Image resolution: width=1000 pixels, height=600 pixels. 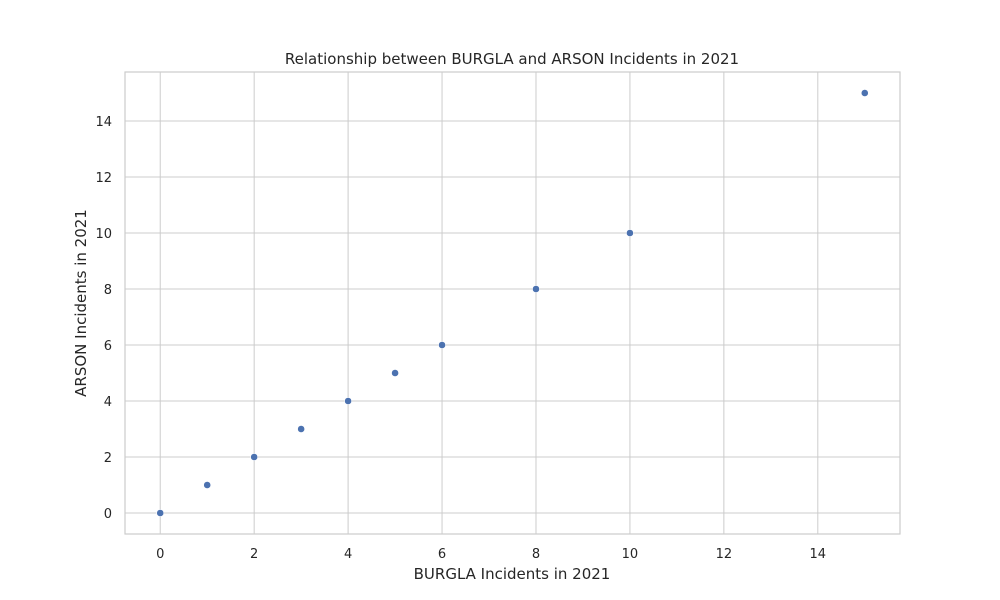 I want to click on y-tick-label: 14, so click(x=103, y=122).